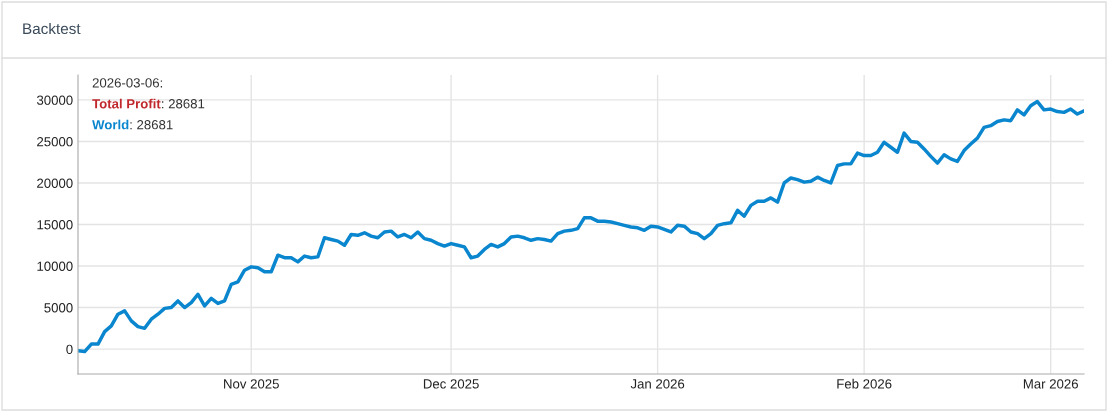  What do you see at coordinates (864, 383) in the screenshot?
I see `x-tick-label: Feb 2026` at bounding box center [864, 383].